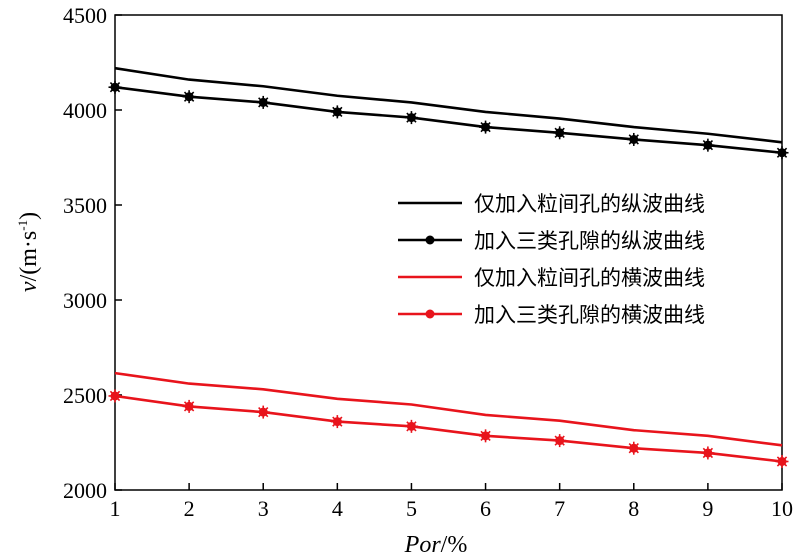  Describe the element at coordinates (28, 252) in the screenshot. I see `y-axis-title: v/(m·s-1)` at that location.